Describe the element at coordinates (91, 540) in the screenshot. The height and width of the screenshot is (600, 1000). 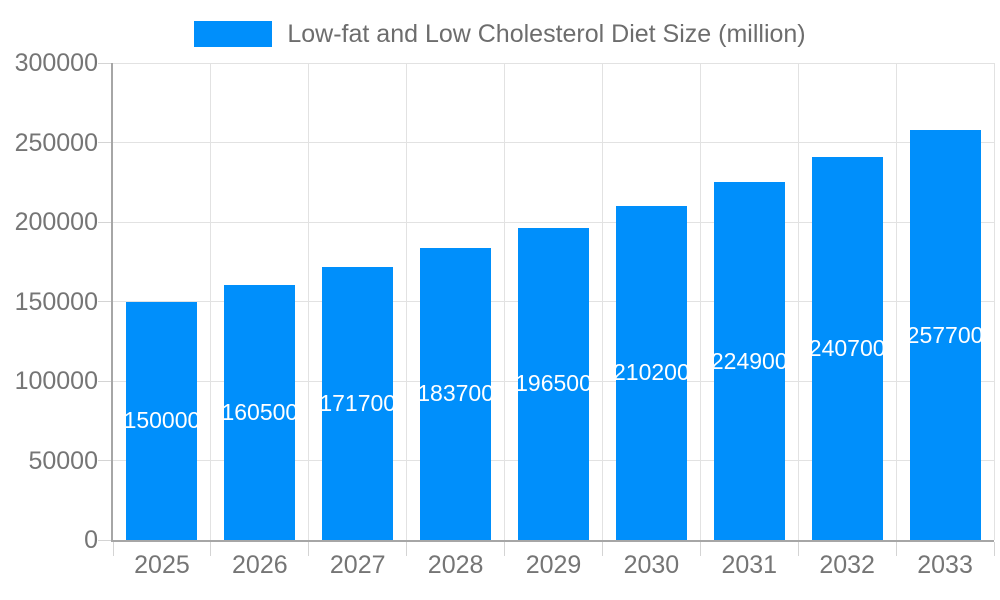
I see `y-axis-tick-label: 0` at that location.